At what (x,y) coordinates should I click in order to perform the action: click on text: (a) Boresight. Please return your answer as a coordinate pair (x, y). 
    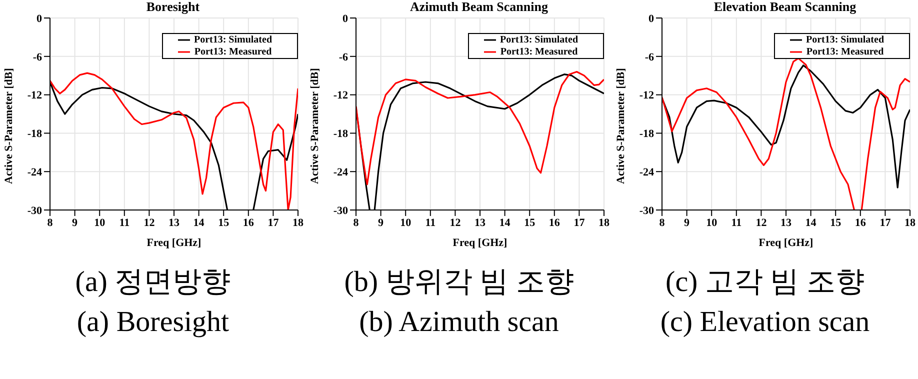
    Looking at the image, I should click on (153, 322).